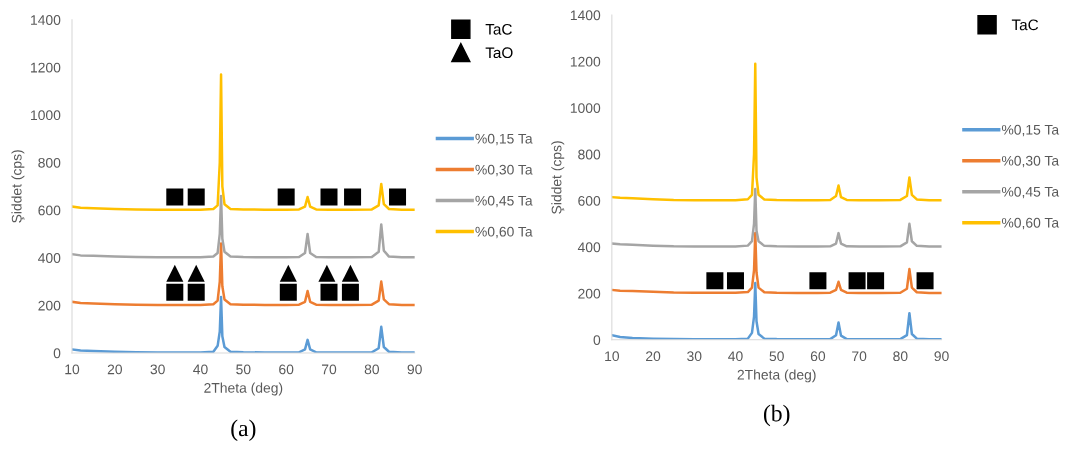 This screenshot has height=470, width=1081. I want to click on text: (a), so click(243, 430).